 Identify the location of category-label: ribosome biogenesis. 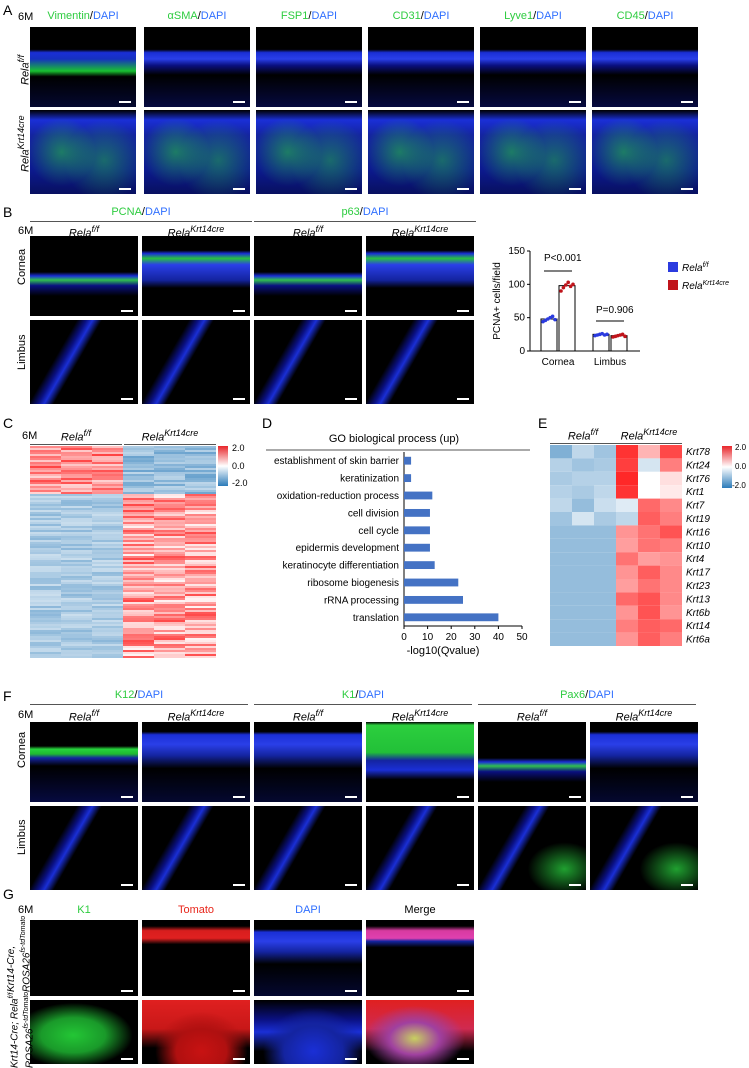
(353, 583).